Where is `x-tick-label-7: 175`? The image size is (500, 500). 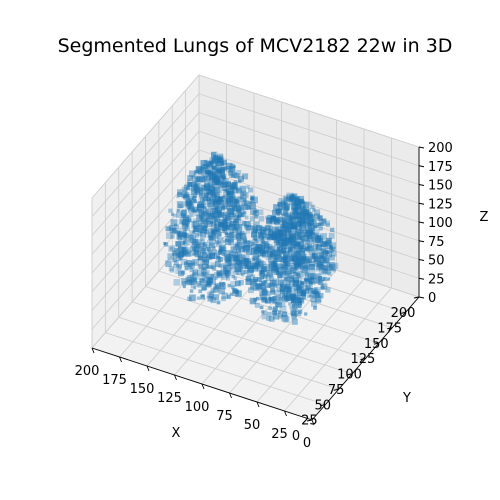
x-tick-label-7: 175 is located at coordinates (114, 380).